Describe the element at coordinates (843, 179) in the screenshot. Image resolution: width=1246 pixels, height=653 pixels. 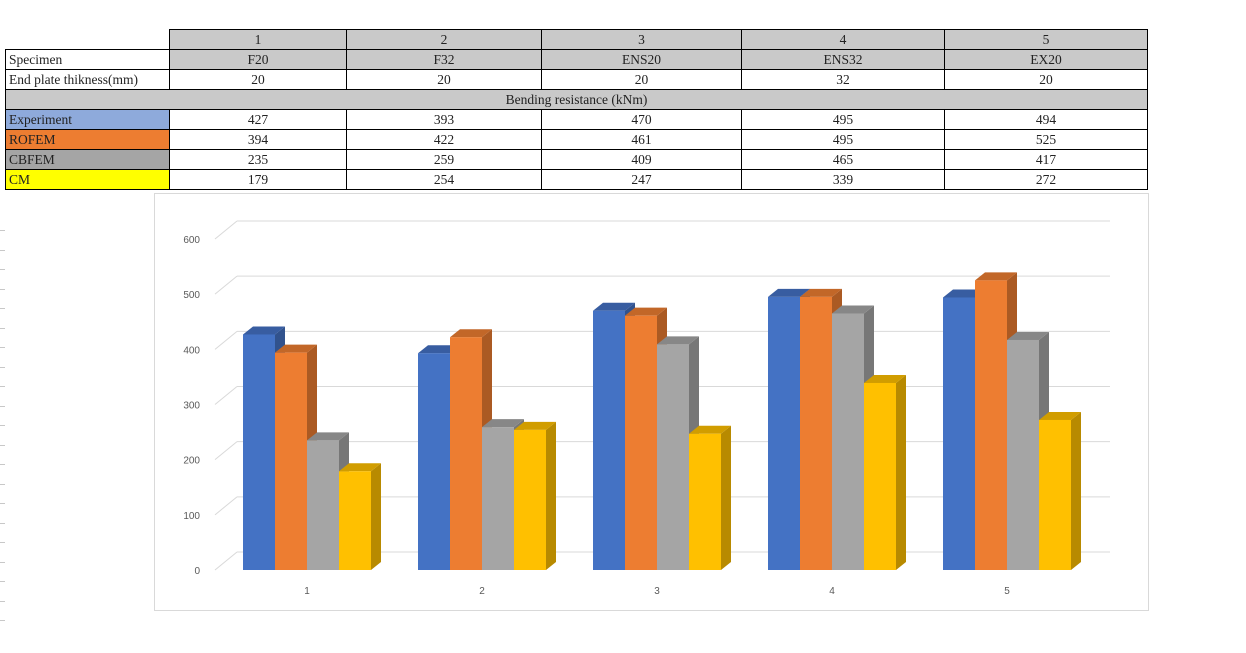
I see `result-cell: 339` at that location.